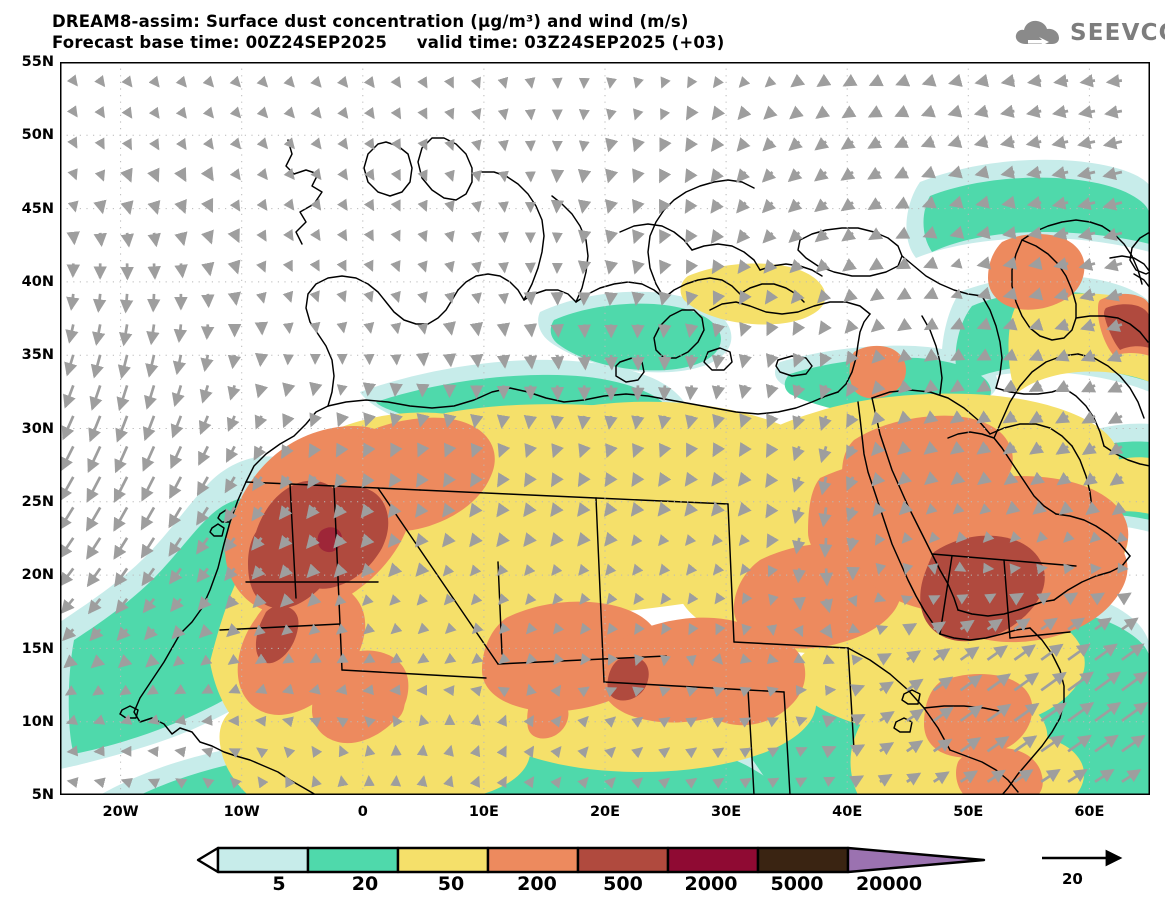 This screenshot has height=907, width=1165. Describe the element at coordinates (362, 812) in the screenshot. I see `x-tick-0: 0` at that location.